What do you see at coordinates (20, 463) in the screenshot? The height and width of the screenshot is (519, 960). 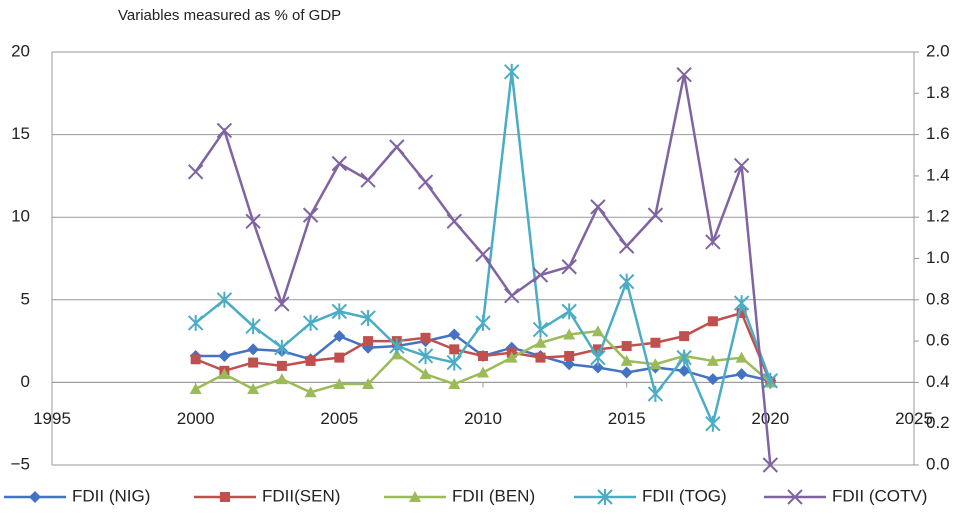 I see `y-tick-label: −5` at bounding box center [20, 463].